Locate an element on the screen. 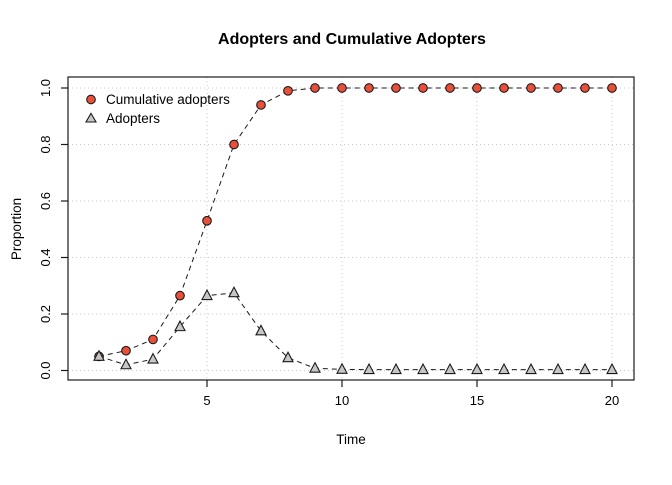 The width and height of the screenshot is (672, 485). legend: Cumulative adopters Adopters is located at coordinates (157, 109).